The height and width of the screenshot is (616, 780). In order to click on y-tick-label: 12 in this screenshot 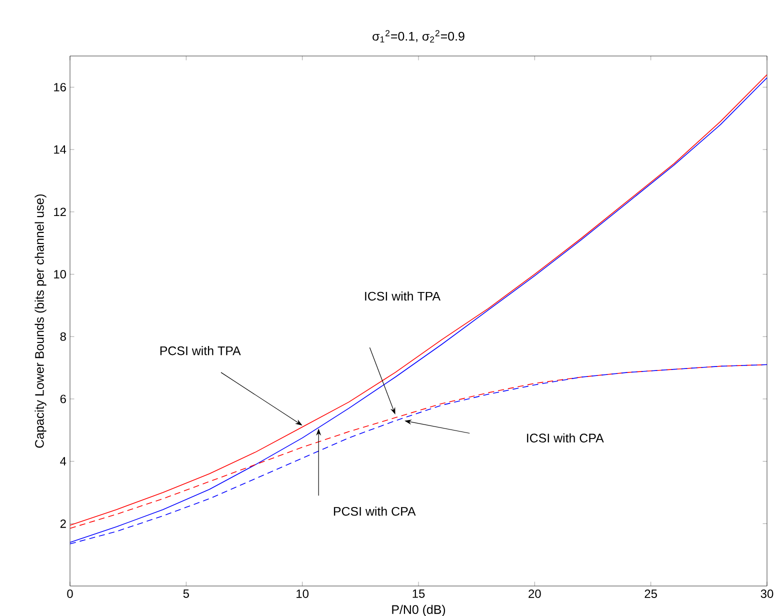, I will do `click(60, 212)`.